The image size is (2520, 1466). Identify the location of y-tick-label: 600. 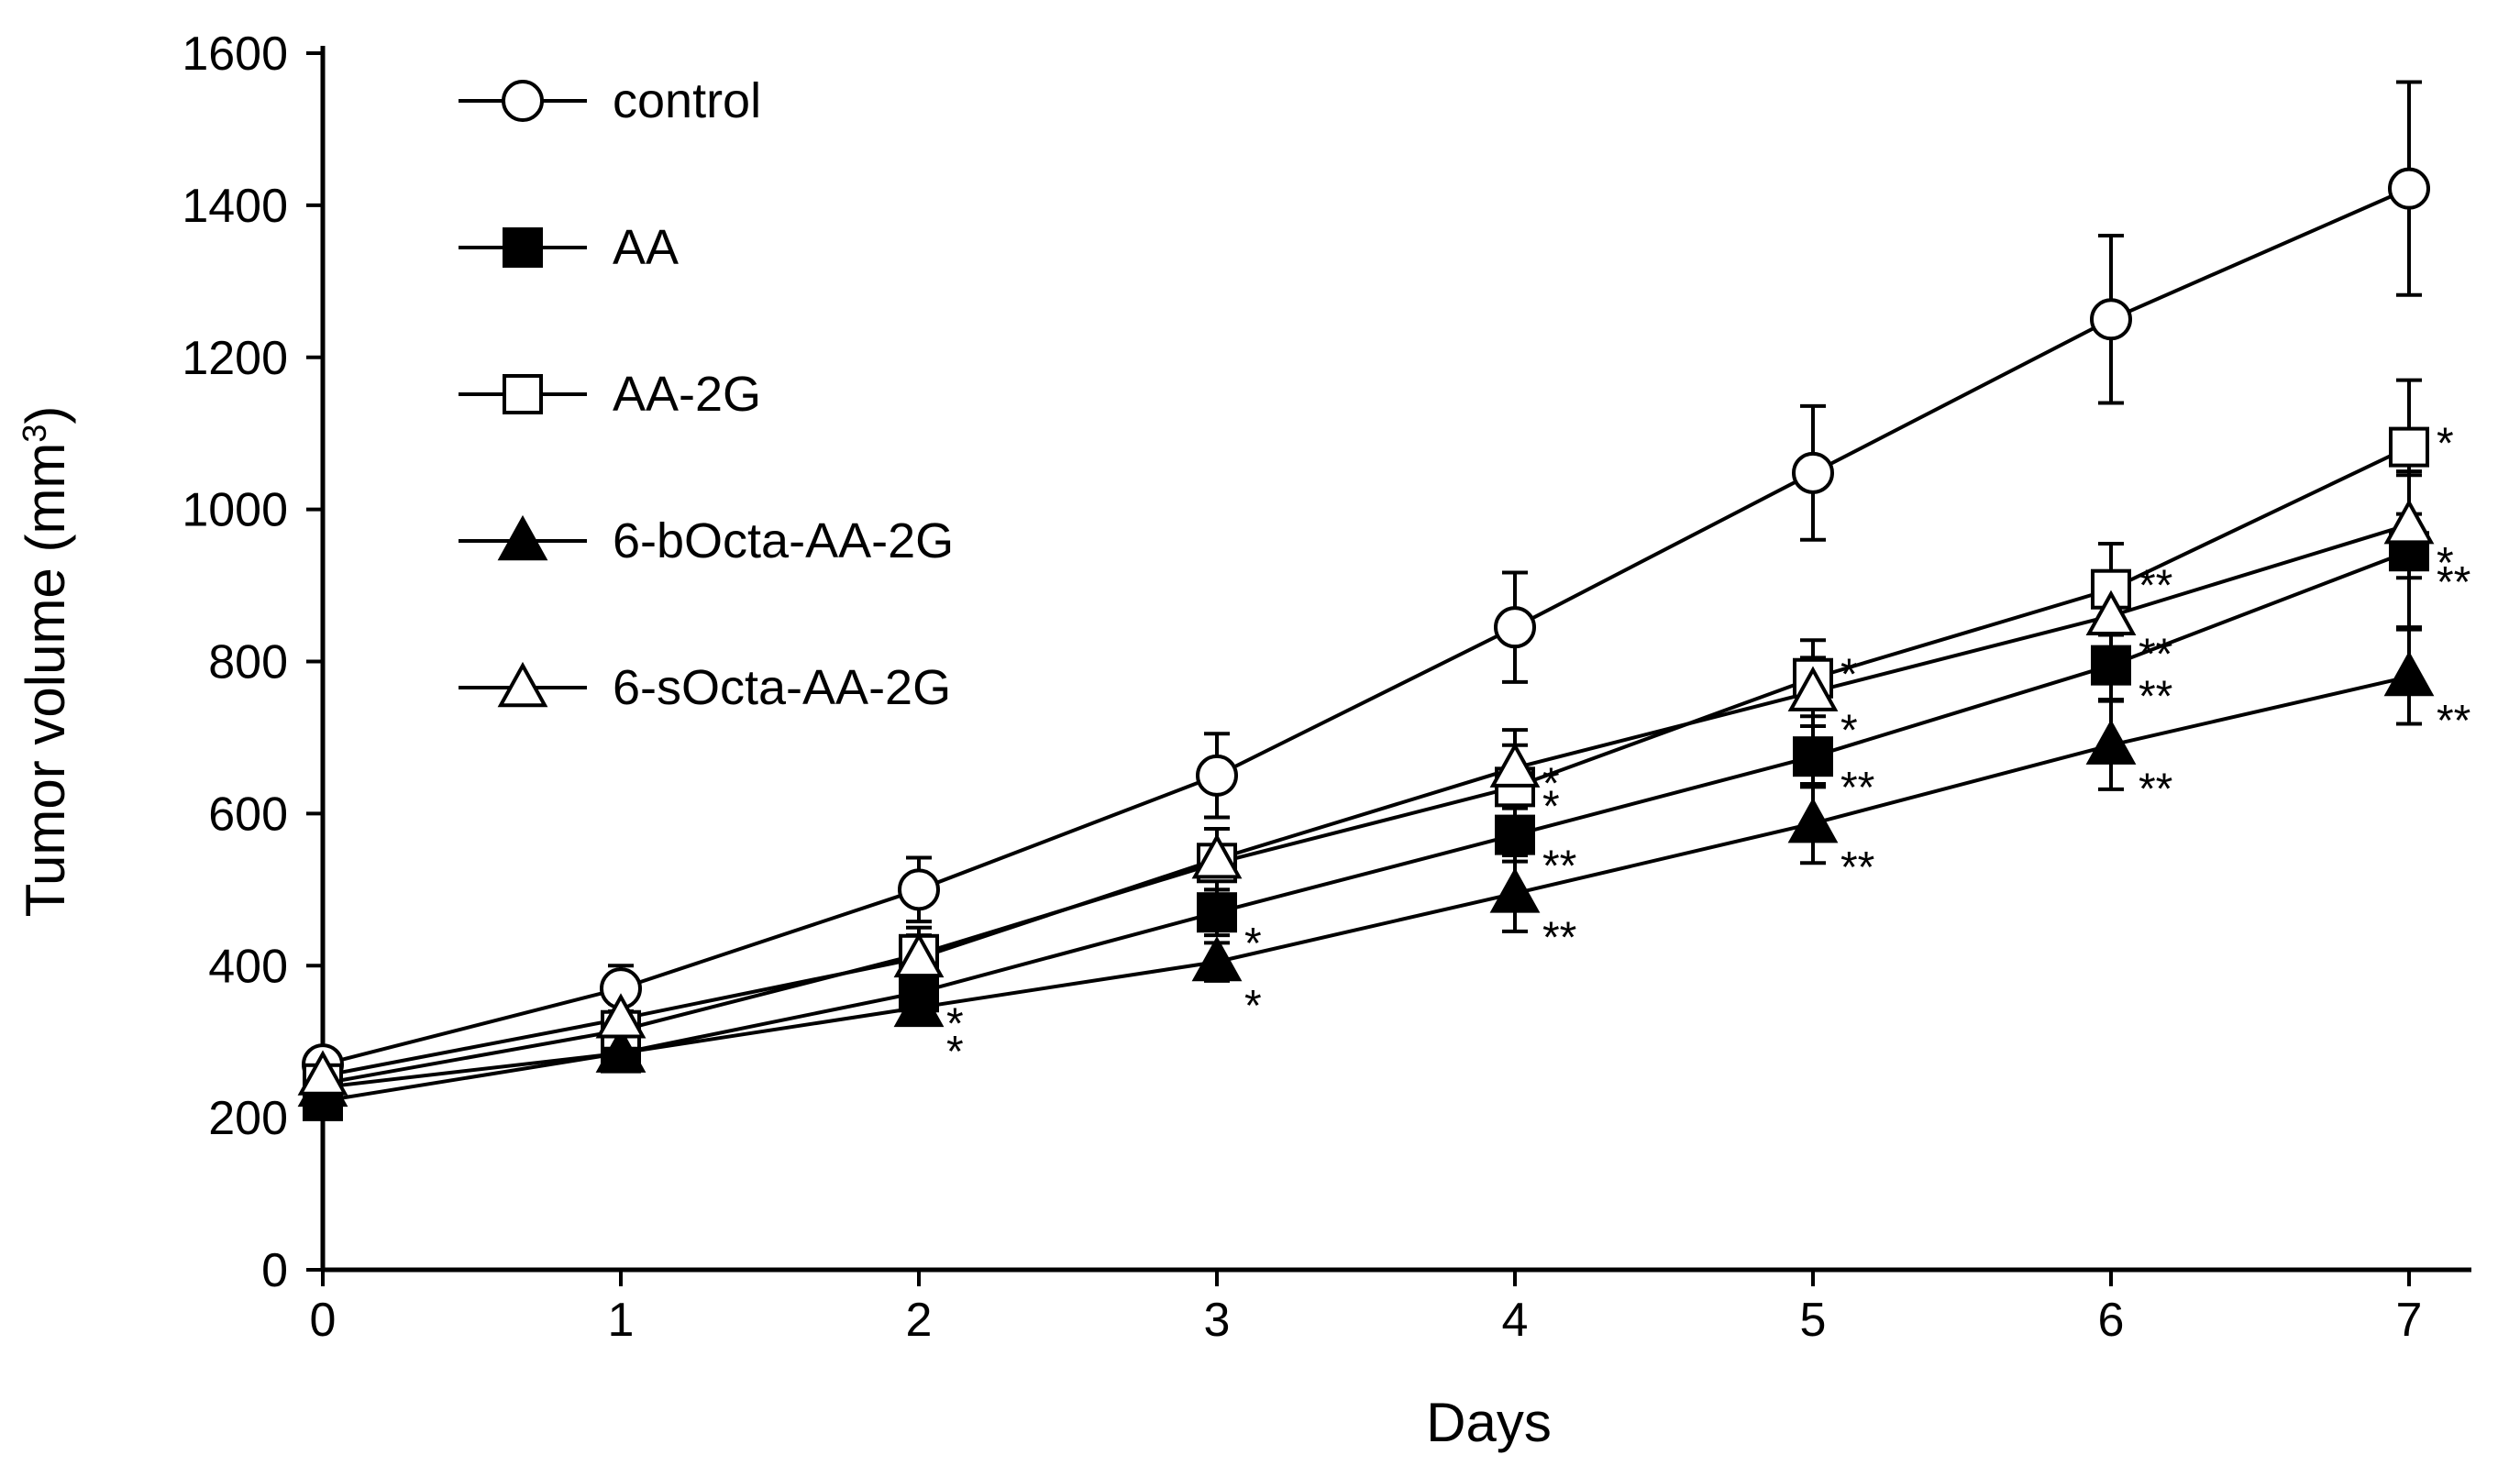
(248, 815).